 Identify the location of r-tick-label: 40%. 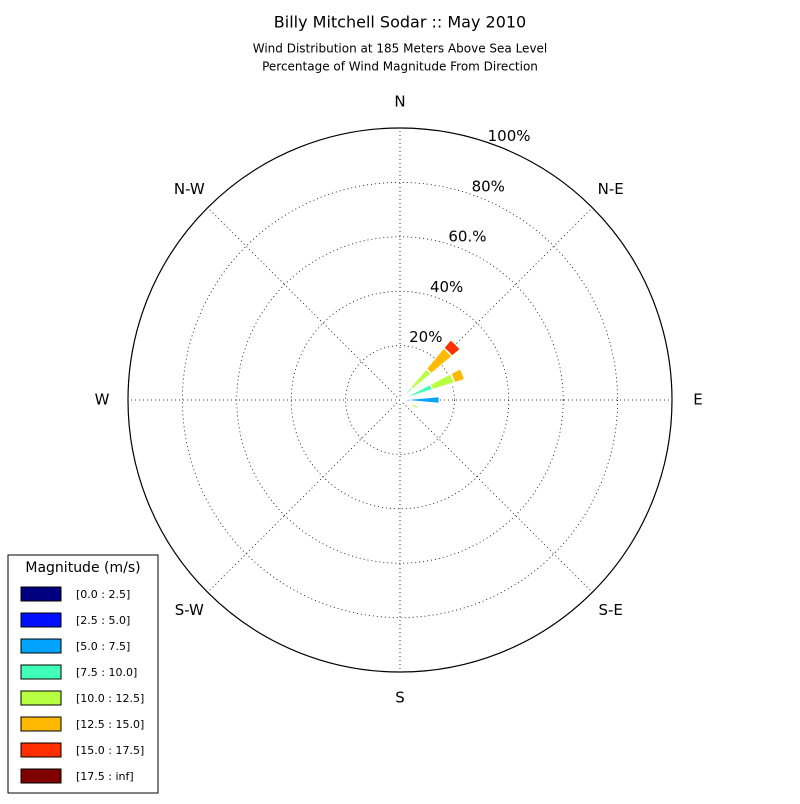
(446, 287).